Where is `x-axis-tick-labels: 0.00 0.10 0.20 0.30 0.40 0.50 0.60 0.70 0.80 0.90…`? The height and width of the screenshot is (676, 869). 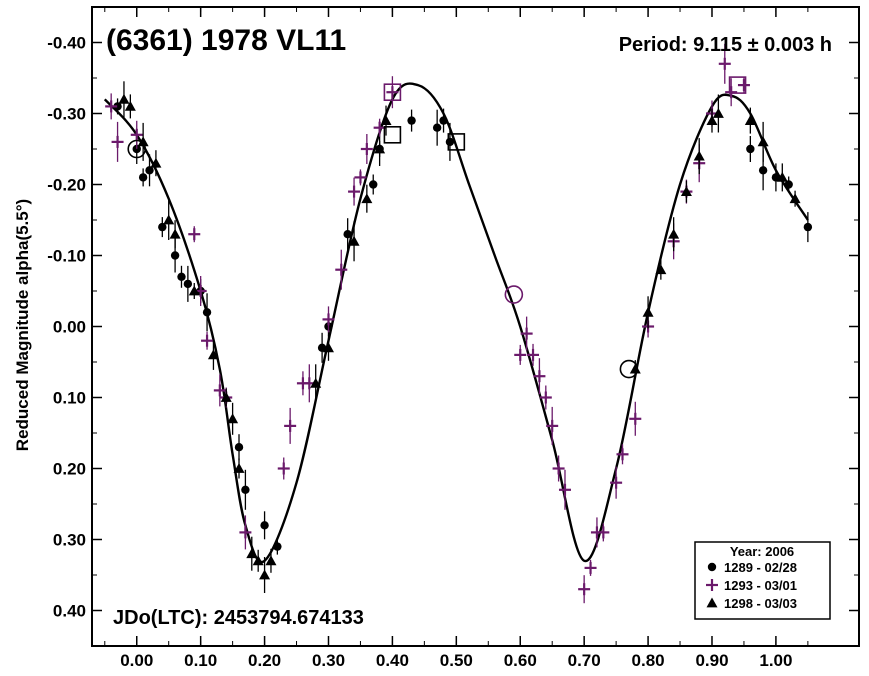
x-axis-tick-labels: 0.00 0.10 0.20 0.30 0.40 0.50 0.60 0.70 0.80 0.90… is located at coordinates (456, 660).